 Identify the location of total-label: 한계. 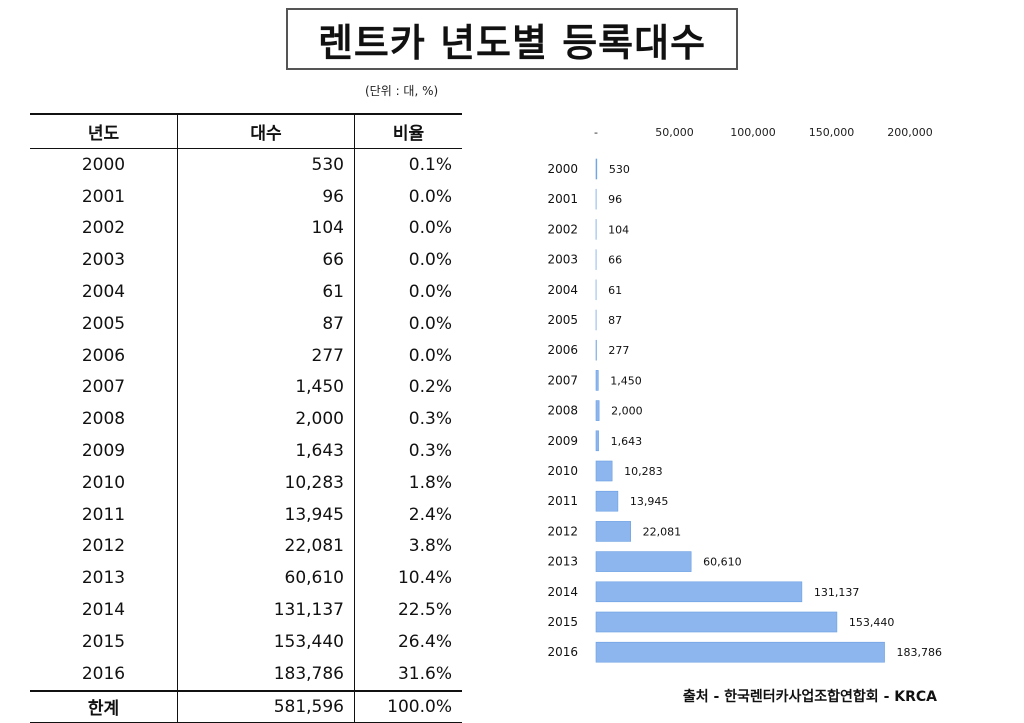
(104, 707).